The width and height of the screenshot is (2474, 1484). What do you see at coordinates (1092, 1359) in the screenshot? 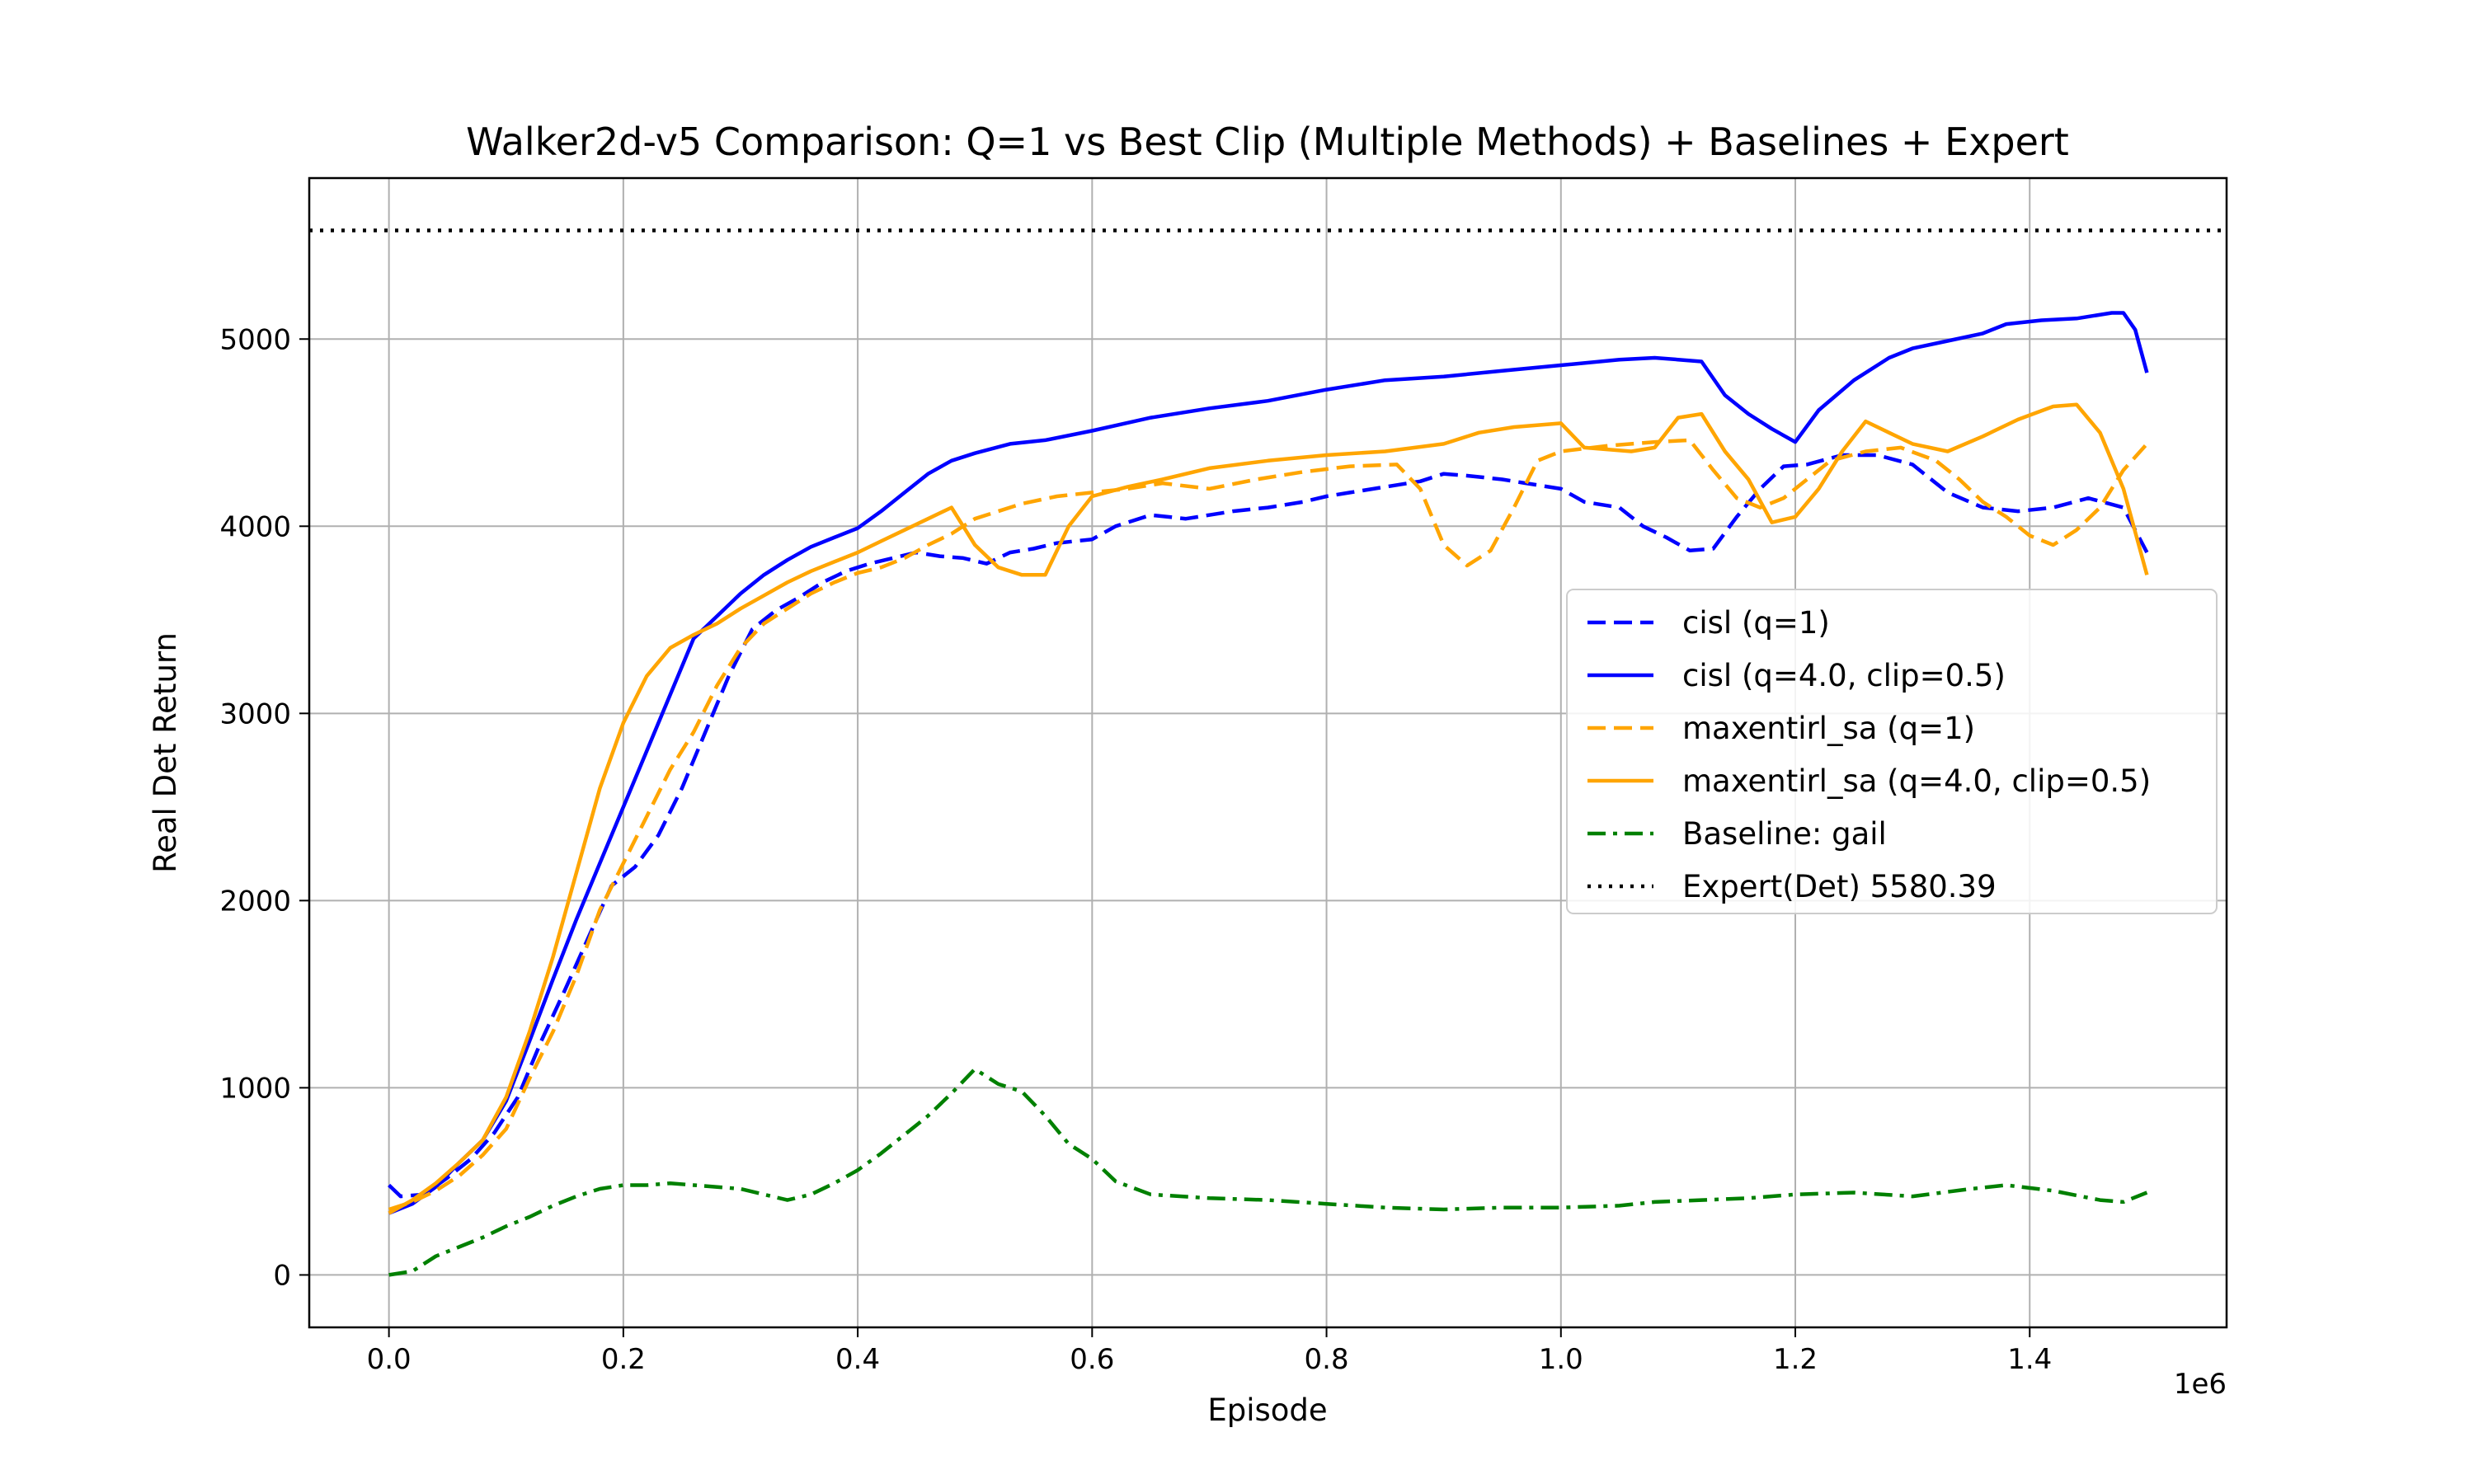
I see `x-tick-label: 0.6` at bounding box center [1092, 1359].